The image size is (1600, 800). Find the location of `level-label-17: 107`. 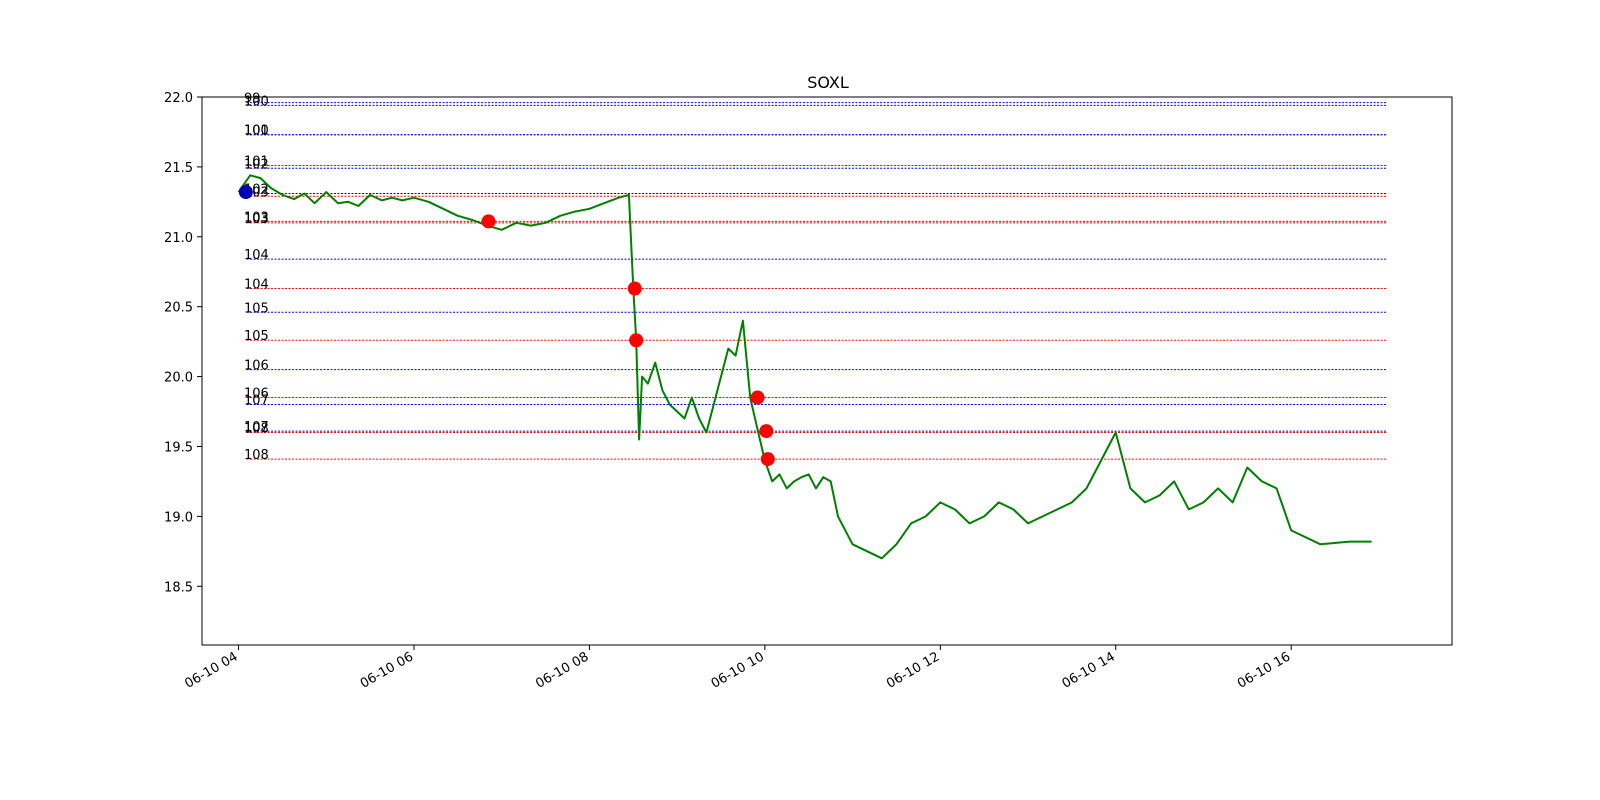

level-label-17: 107 is located at coordinates (256, 427).